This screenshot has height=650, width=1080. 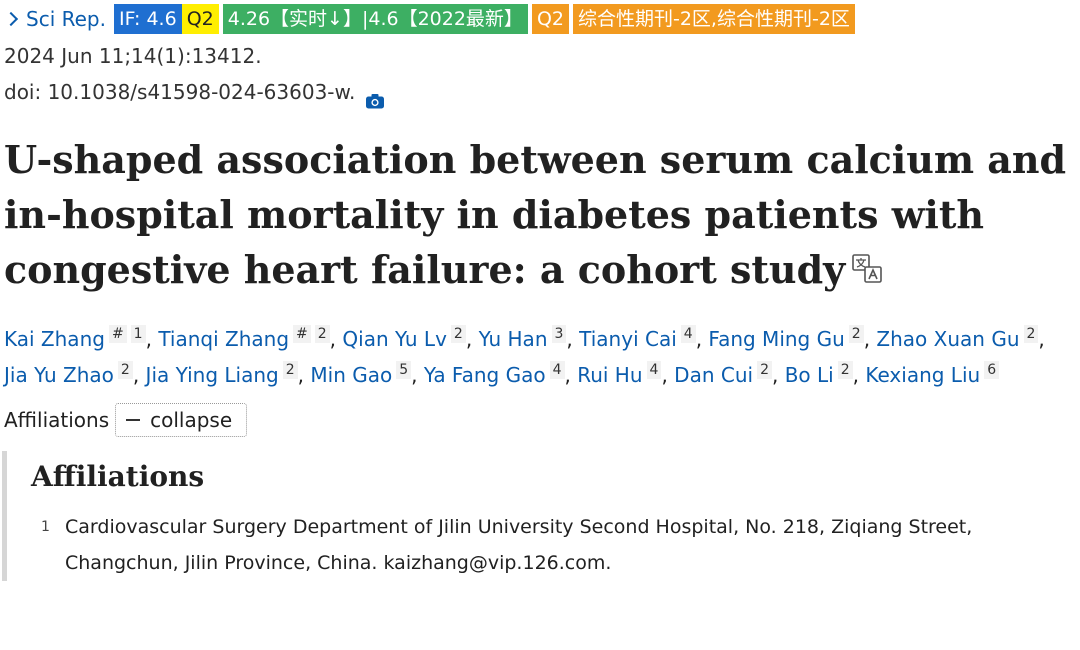 I want to click on impact-factor-badge: IF: 4.6, so click(x=147, y=19).